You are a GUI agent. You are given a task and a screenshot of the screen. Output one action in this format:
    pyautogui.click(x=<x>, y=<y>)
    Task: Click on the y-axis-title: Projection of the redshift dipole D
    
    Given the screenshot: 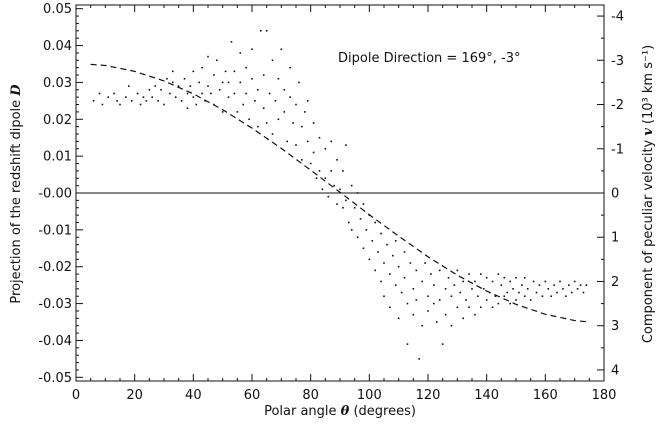 What is the action you would take?
    pyautogui.click(x=16, y=194)
    